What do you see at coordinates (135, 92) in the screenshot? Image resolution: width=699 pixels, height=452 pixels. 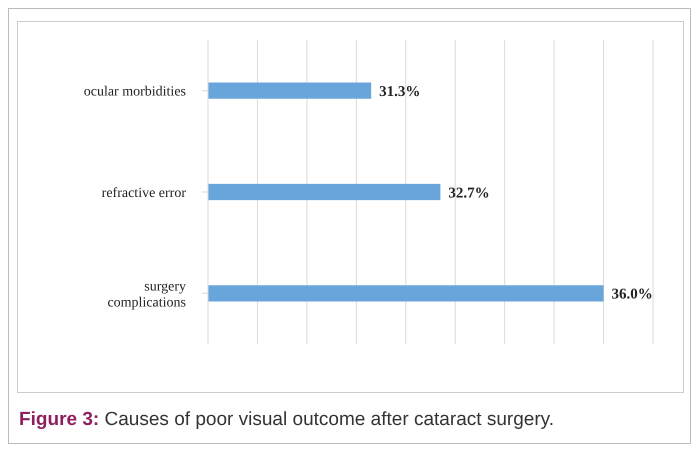 I see `y-tick-label: ocular morbidities` at bounding box center [135, 92].